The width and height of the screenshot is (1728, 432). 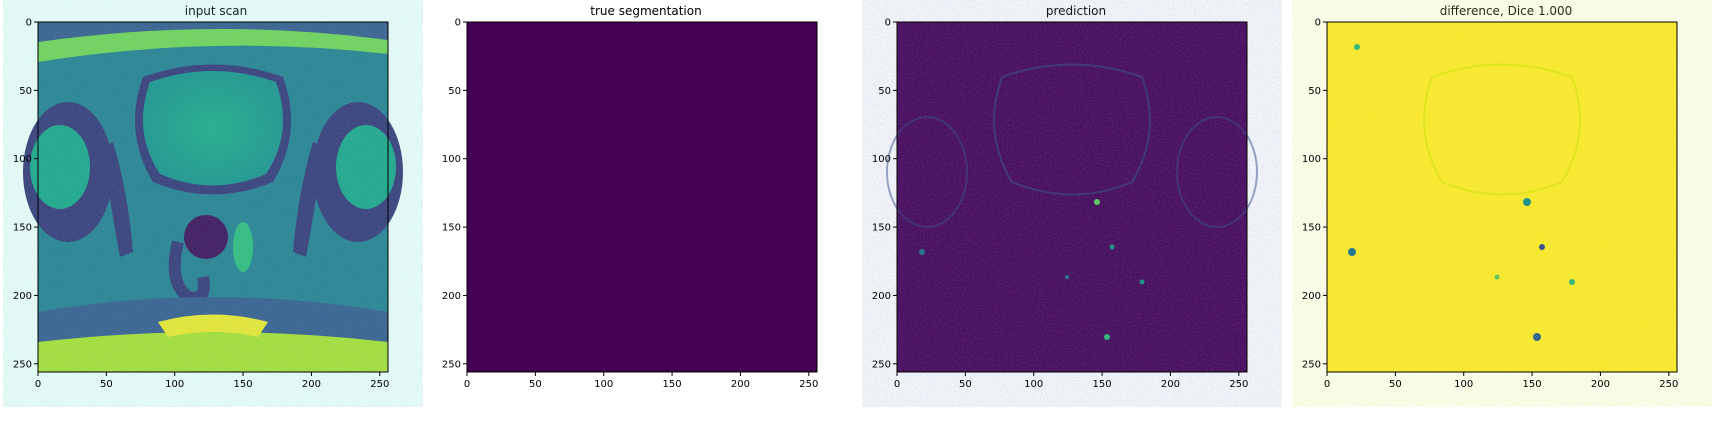 I want to click on panel-title: true segmentation, so click(x=646, y=11).